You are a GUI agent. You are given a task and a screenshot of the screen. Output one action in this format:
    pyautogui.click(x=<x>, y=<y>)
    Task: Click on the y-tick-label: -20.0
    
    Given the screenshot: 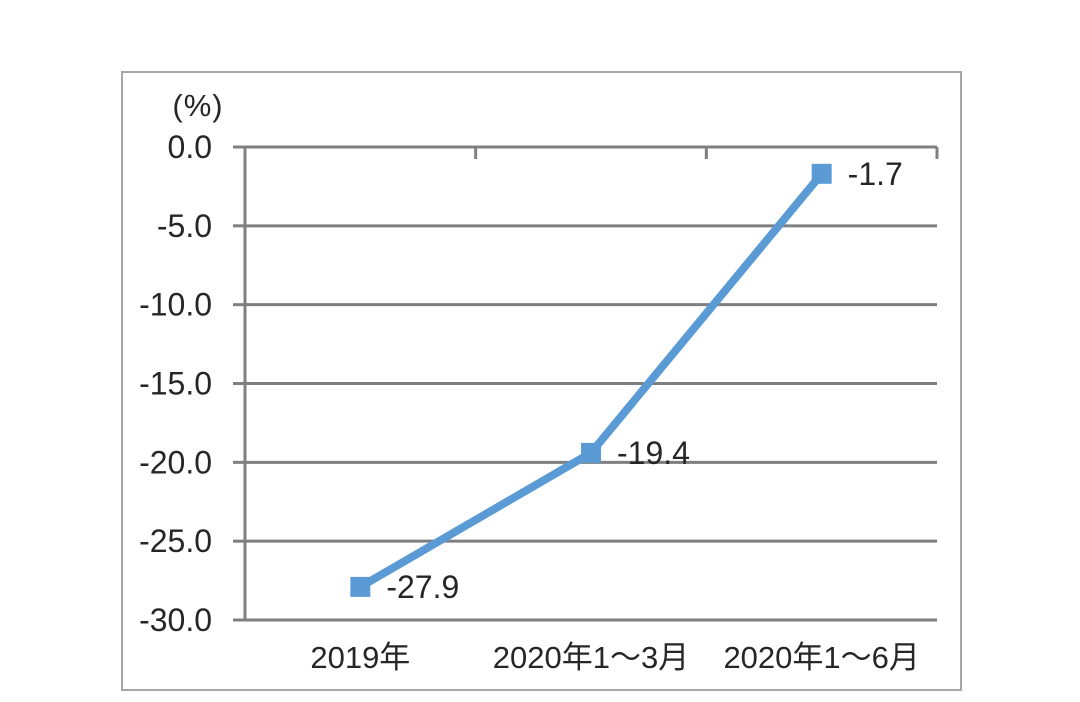 What is the action you would take?
    pyautogui.click(x=175, y=462)
    